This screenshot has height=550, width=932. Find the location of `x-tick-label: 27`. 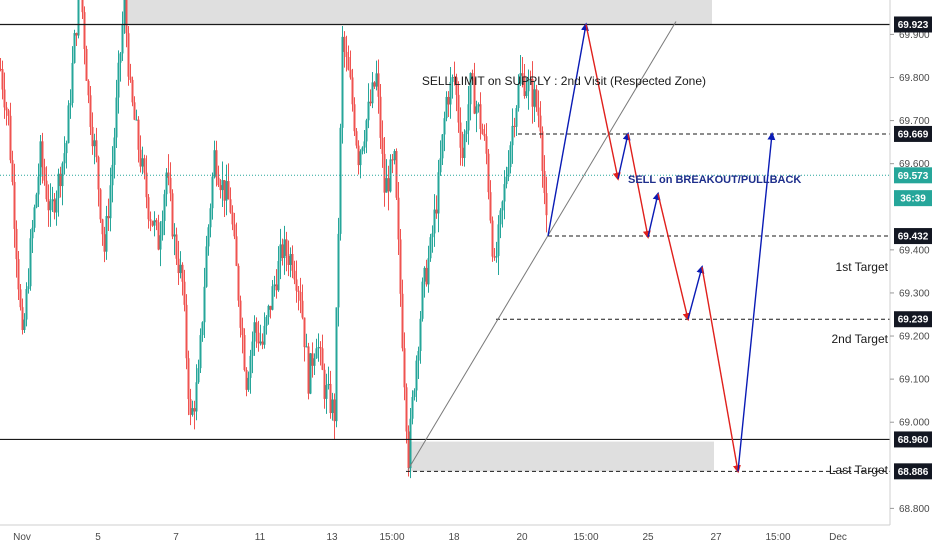

x-tick-label: 27 is located at coordinates (716, 537).